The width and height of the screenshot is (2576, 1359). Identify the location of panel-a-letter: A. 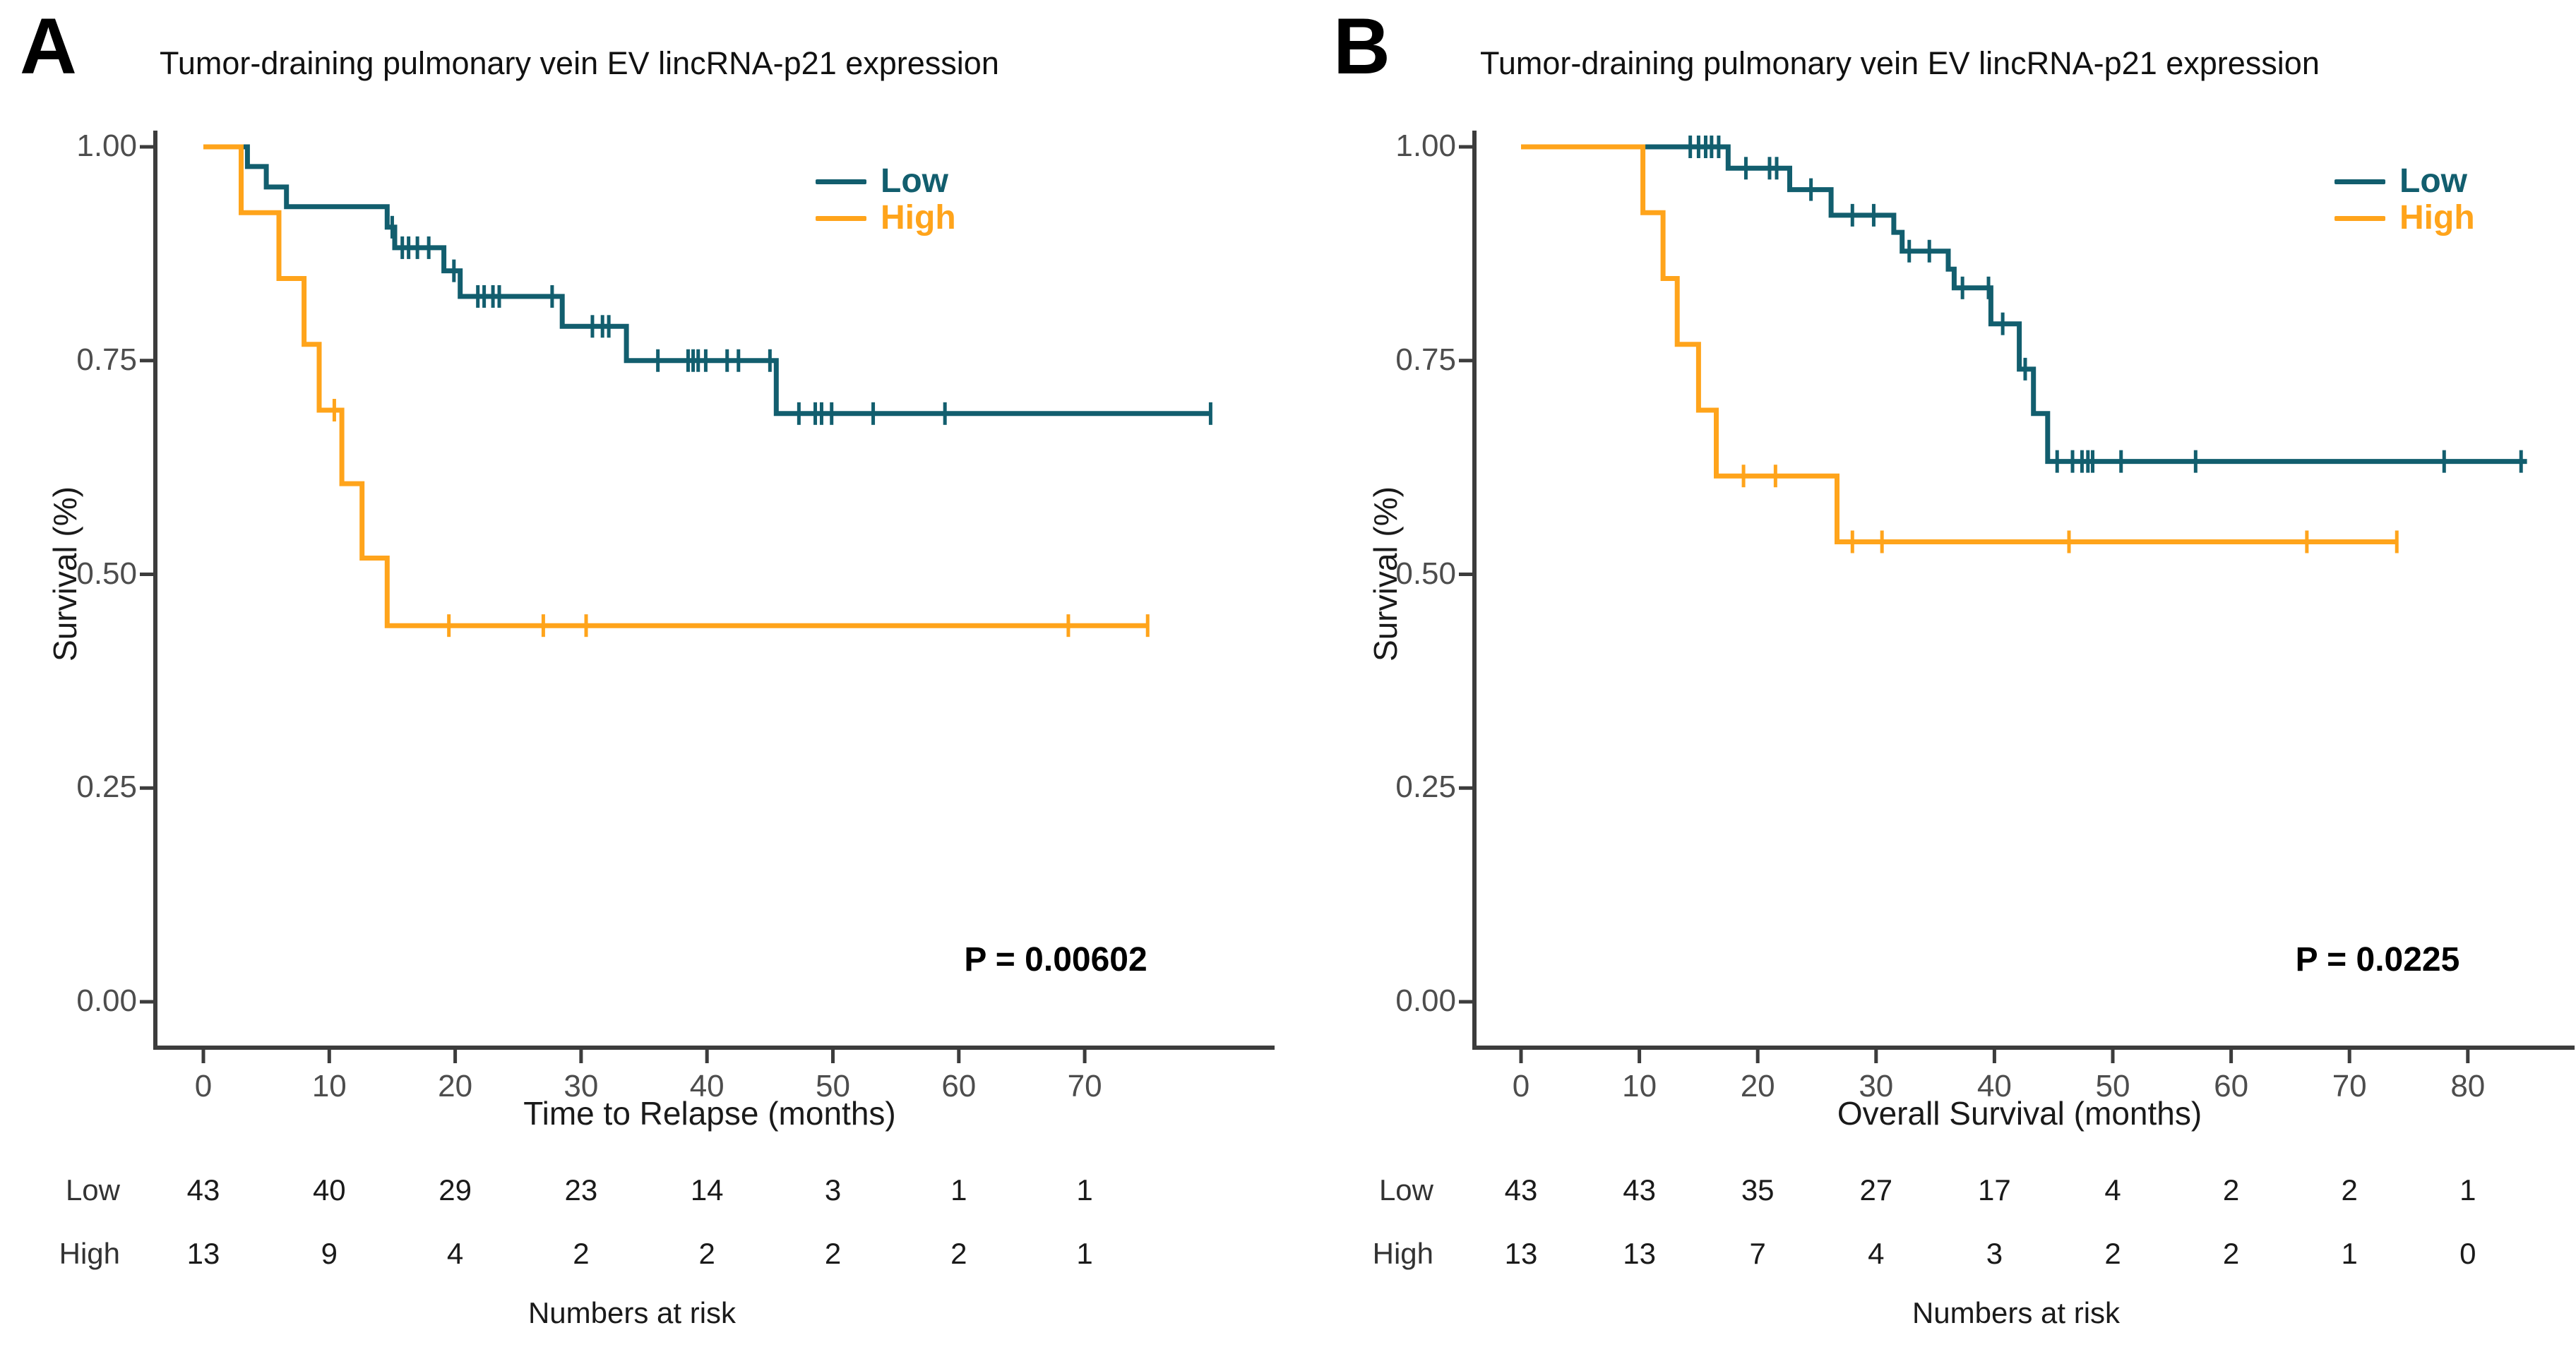
(48, 46).